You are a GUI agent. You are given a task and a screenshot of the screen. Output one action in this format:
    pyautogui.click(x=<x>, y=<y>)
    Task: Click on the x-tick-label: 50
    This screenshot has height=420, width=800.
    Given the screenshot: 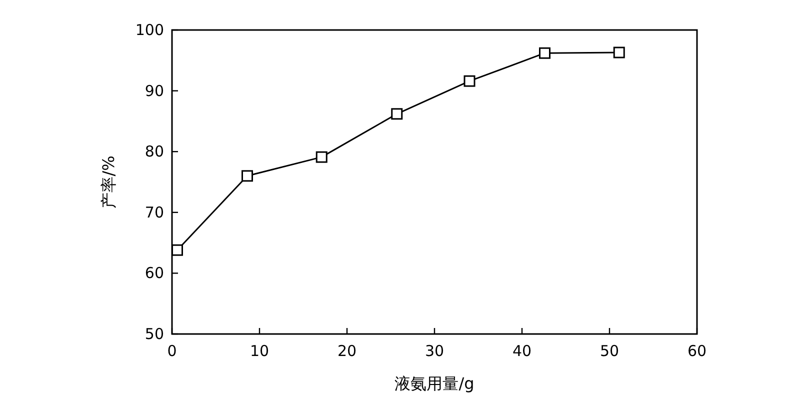 What is the action you would take?
    pyautogui.click(x=610, y=351)
    